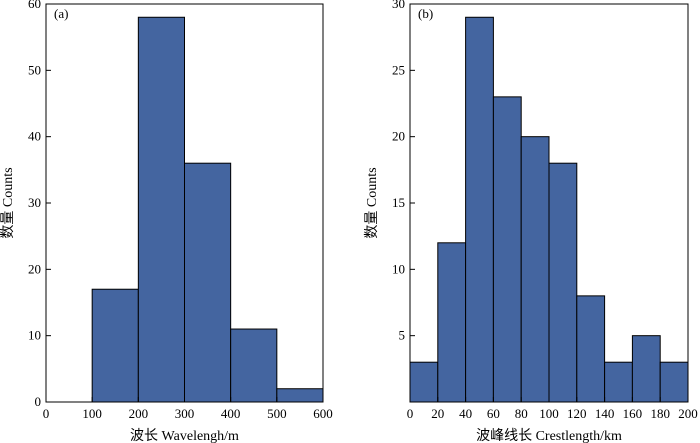  I want to click on x-tick-label: 180, so click(660, 413).